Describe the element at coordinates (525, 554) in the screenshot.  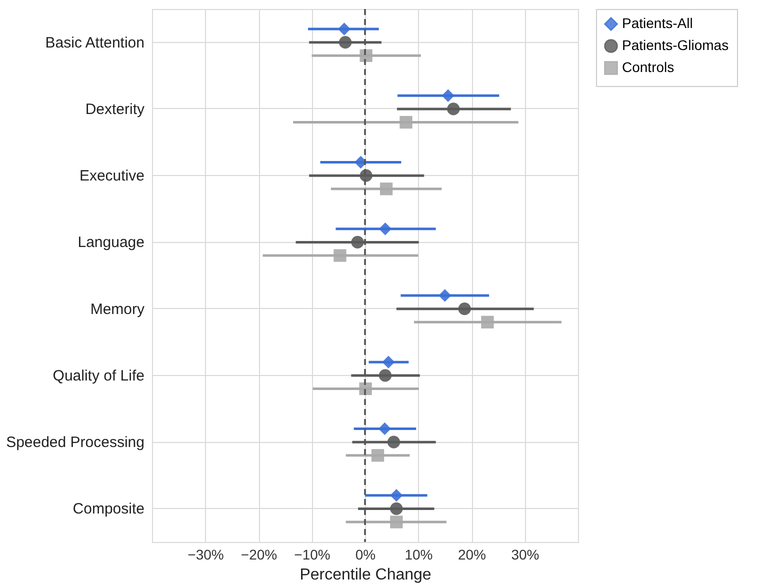
I see `x-tick-label: 30%` at that location.